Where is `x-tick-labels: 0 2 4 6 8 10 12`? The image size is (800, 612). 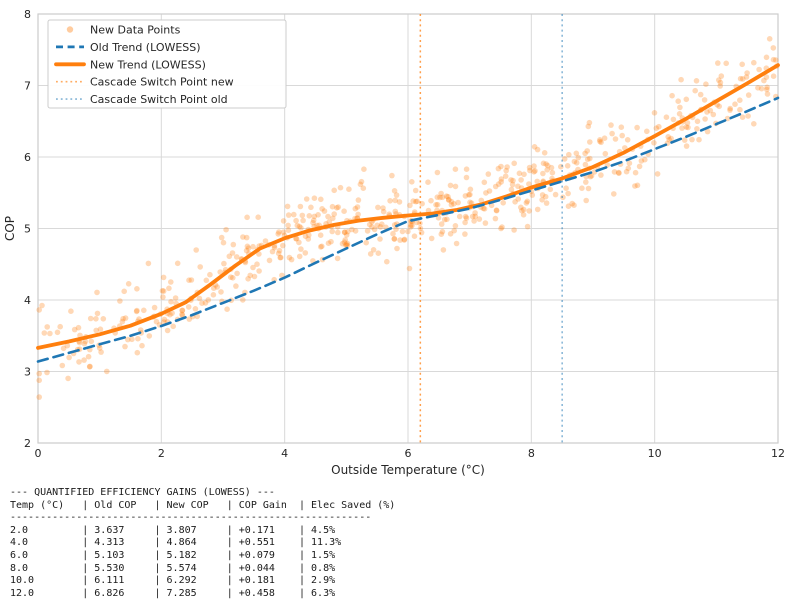 x-tick-labels: 0 2 4 6 8 10 12 is located at coordinates (410, 453).